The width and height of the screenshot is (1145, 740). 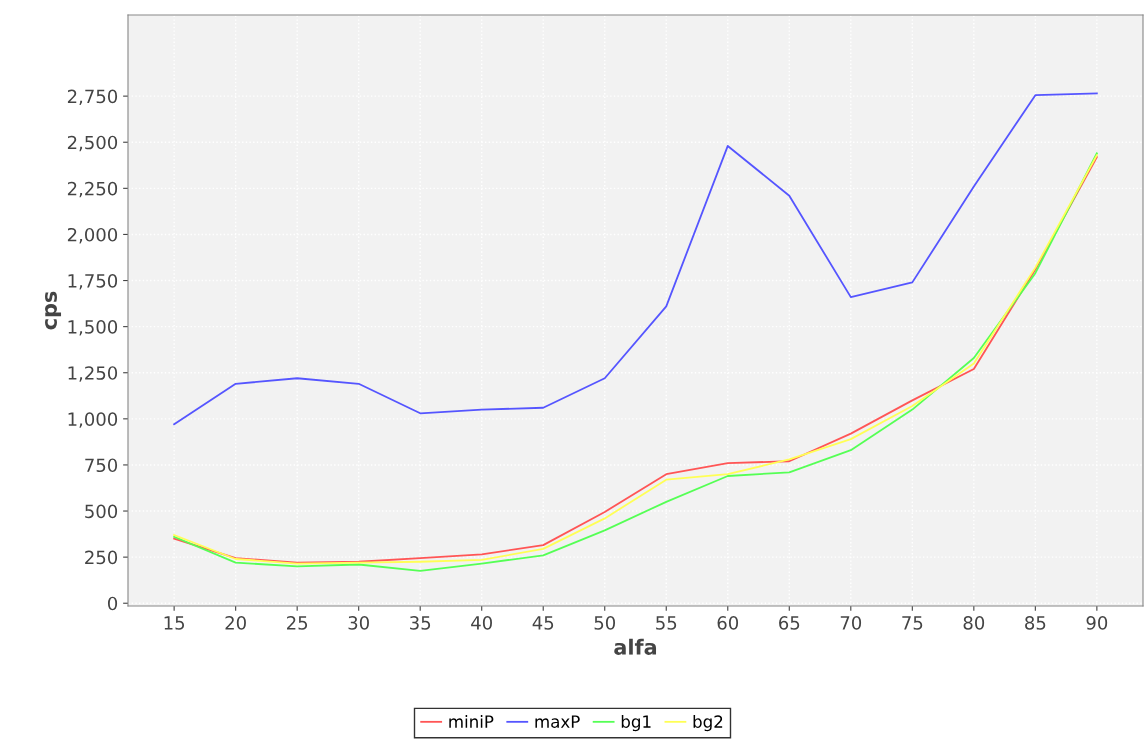 I want to click on y-tick-label: 2,500, so click(x=92, y=143).